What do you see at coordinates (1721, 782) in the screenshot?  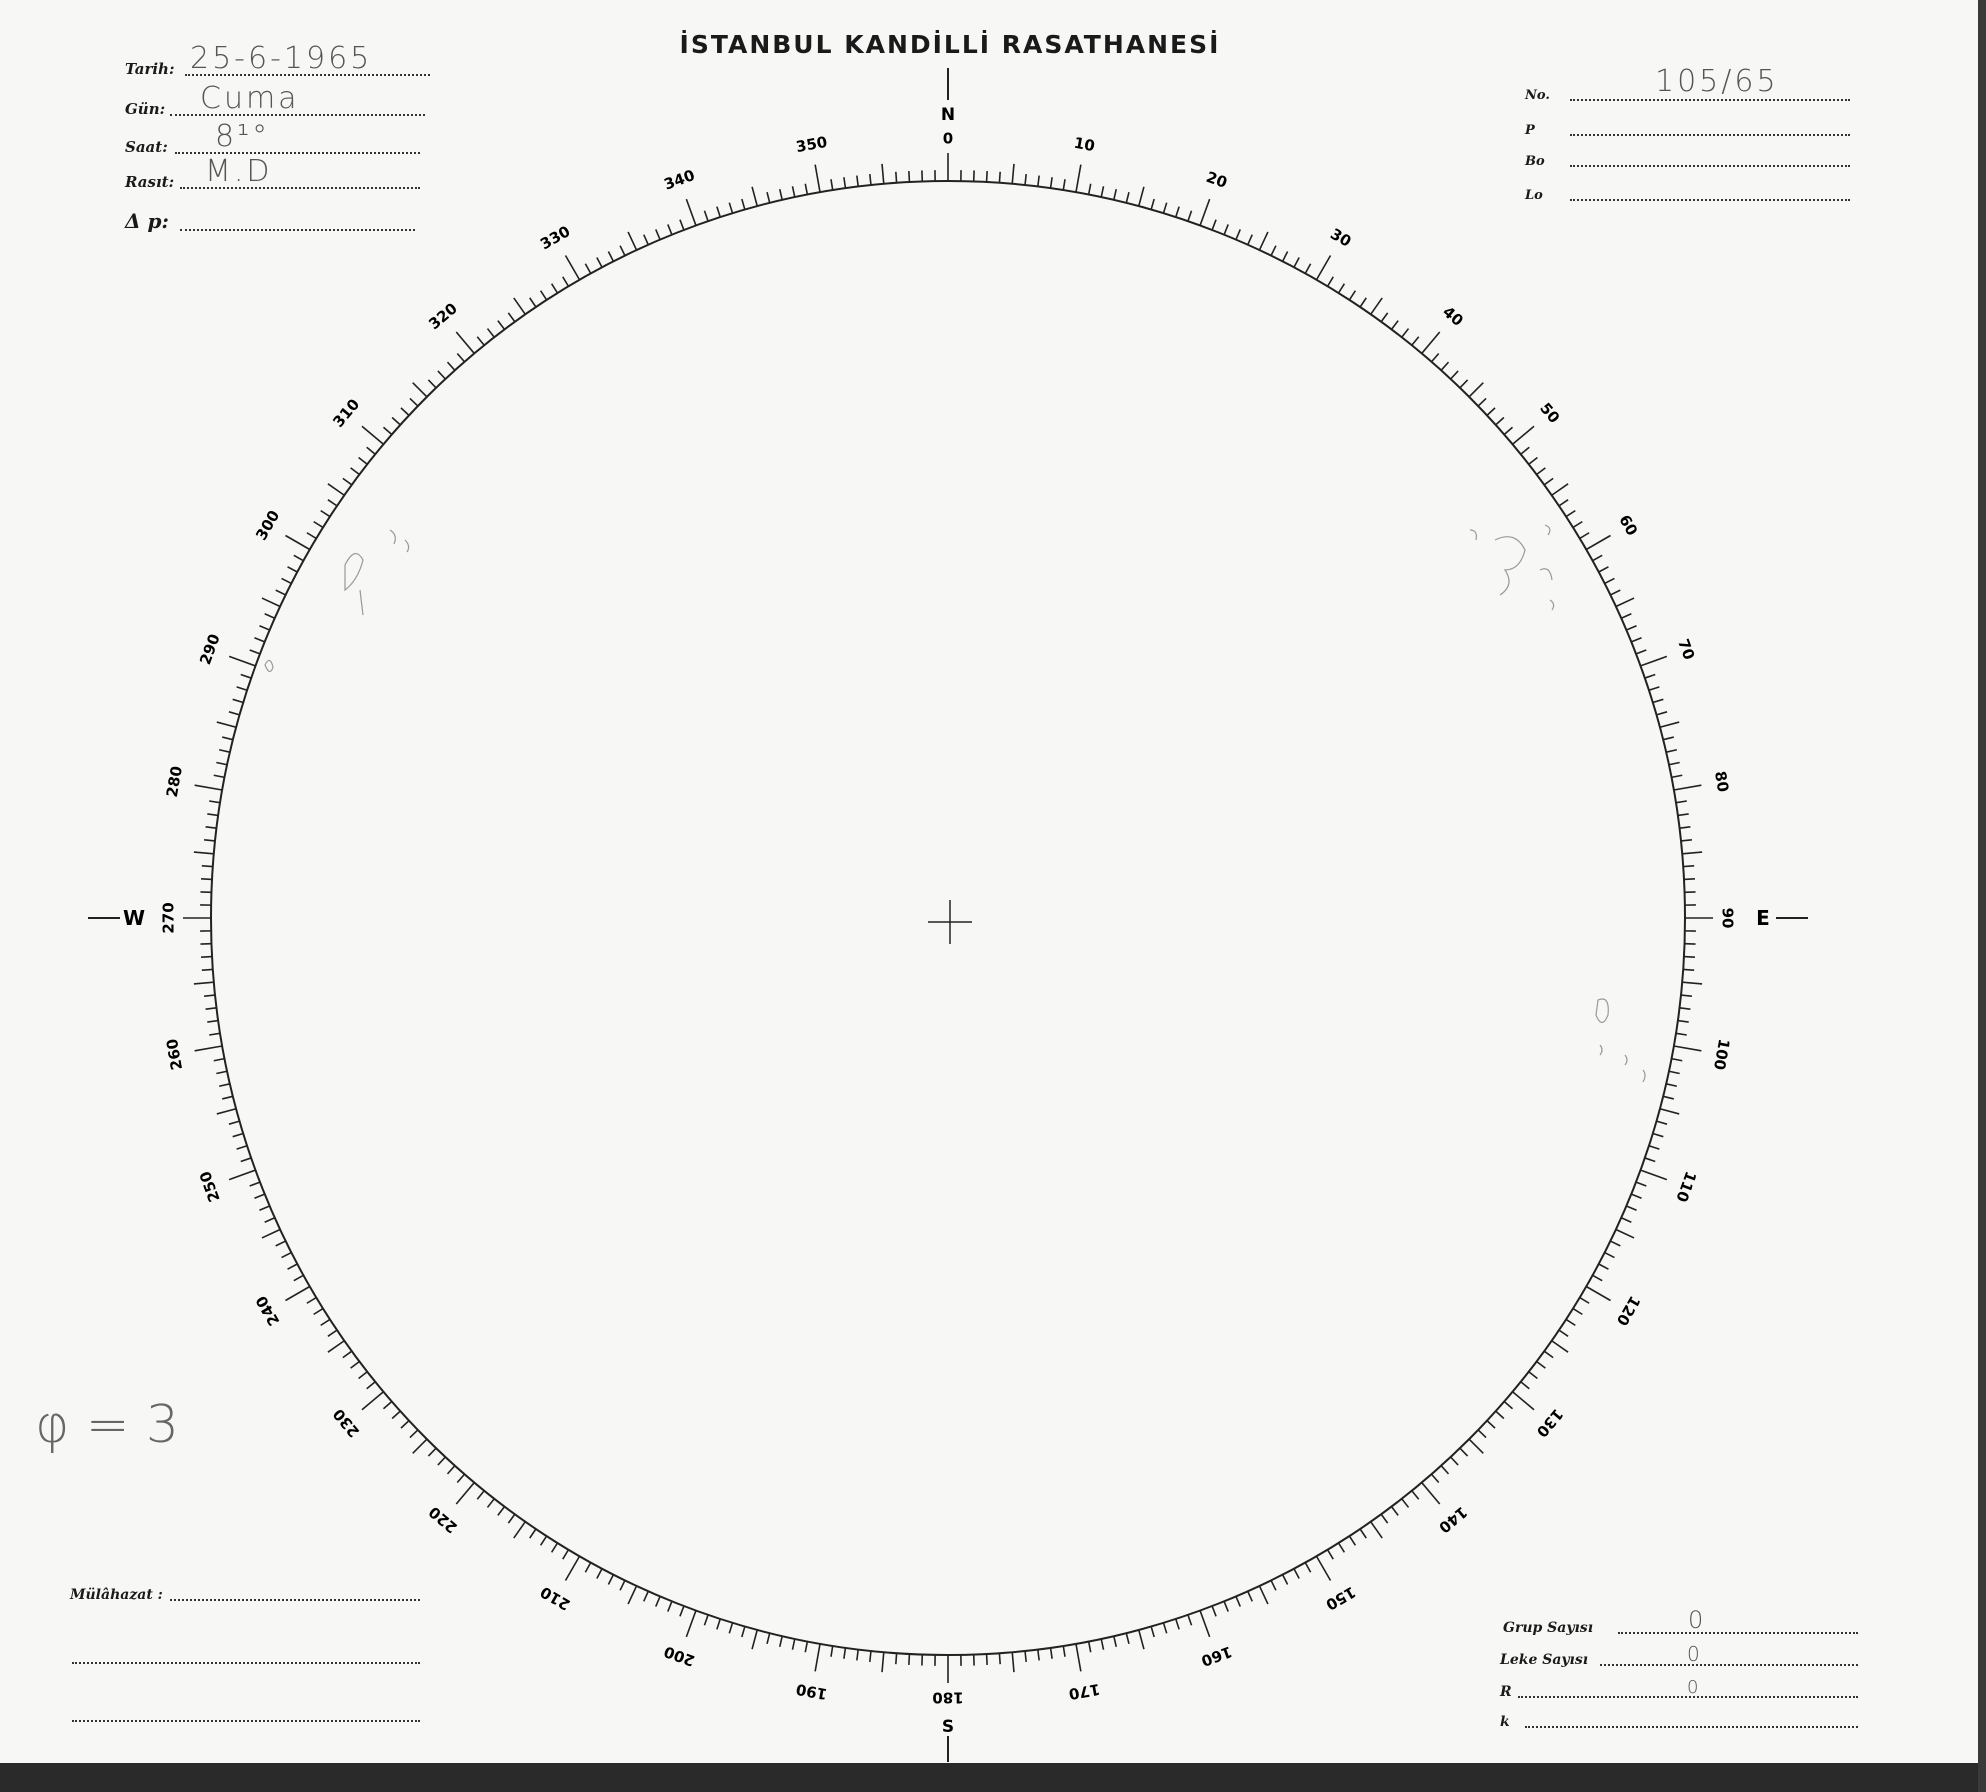 I see `degree-label: 80` at bounding box center [1721, 782].